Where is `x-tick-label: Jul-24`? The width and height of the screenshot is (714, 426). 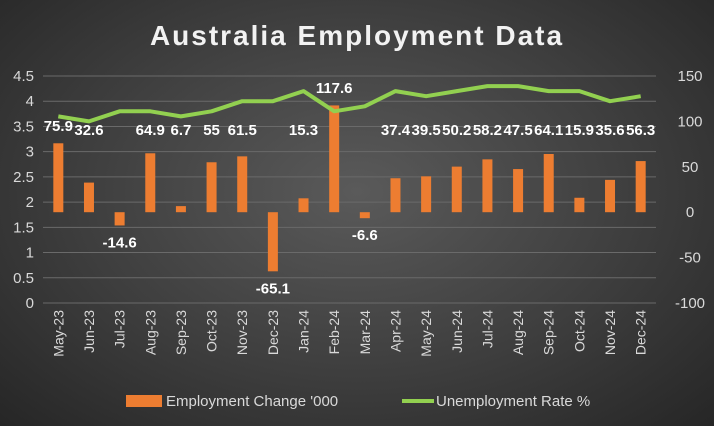
x-tick-label: Jul-24 is located at coordinates (487, 329).